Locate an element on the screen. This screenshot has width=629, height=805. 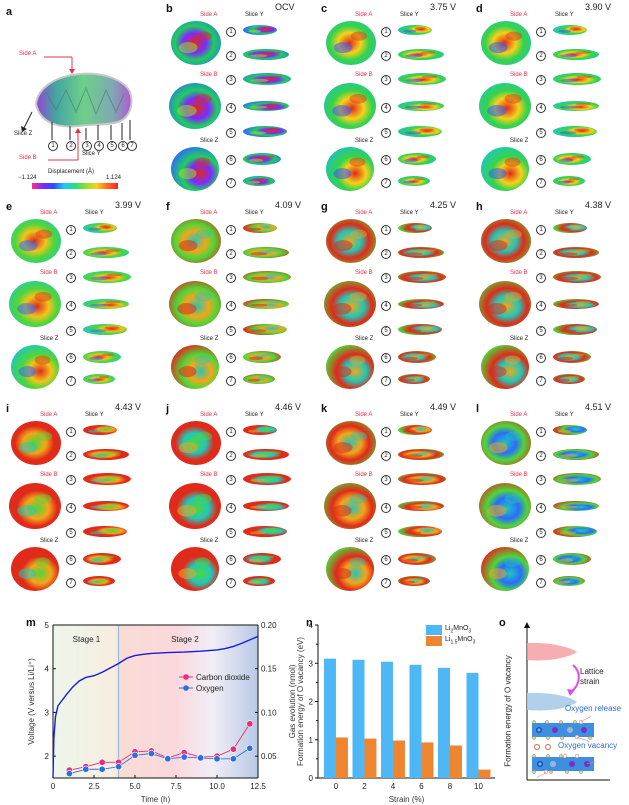
legend-text: MnO is located at coordinates (461, 628).